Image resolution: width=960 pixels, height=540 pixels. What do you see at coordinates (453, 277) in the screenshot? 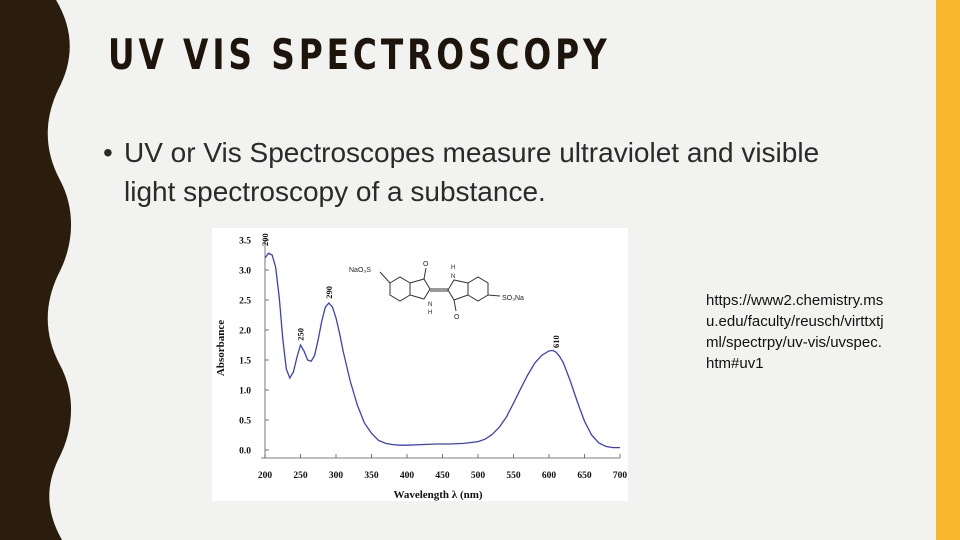
I see `molecule-nh-top-n: N` at bounding box center [453, 277].